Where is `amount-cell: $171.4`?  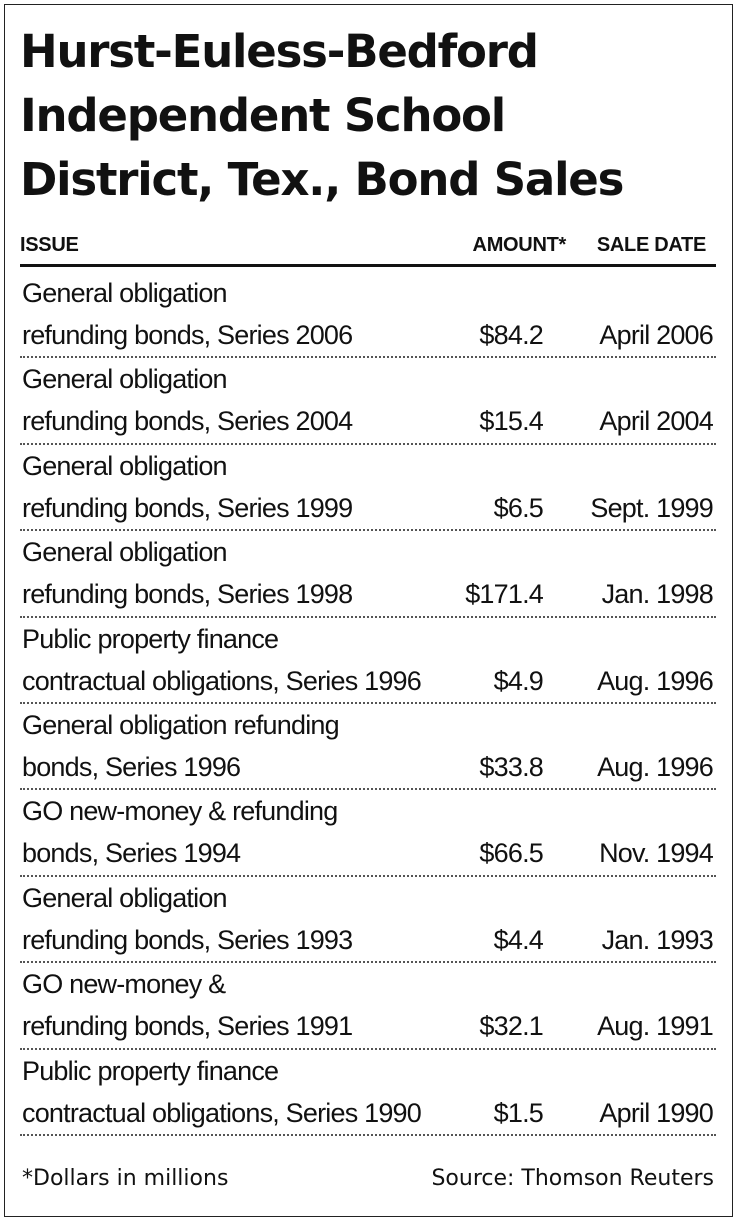 amount-cell: $171.4 is located at coordinates (504, 594).